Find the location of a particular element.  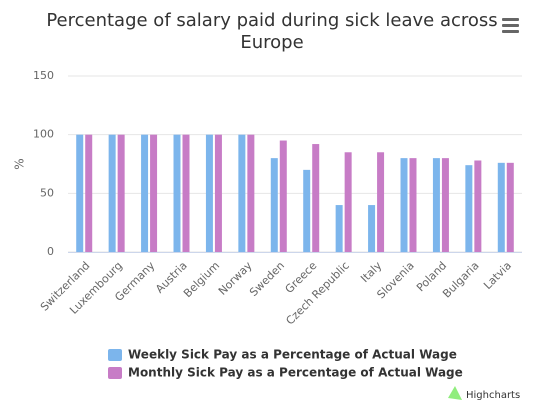

menu-button is located at coordinates (510, 25).